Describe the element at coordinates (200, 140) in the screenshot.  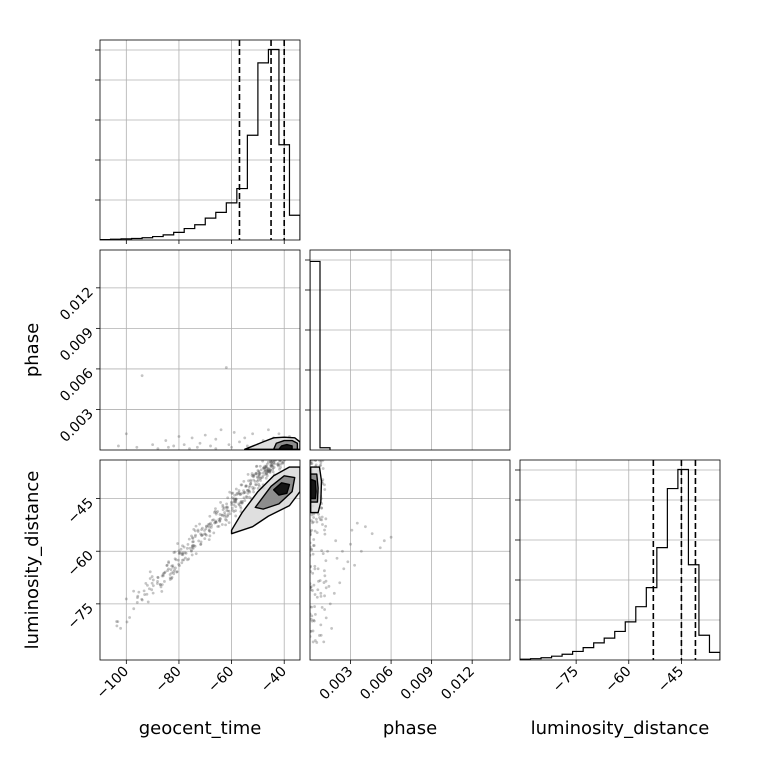
I see `panel-geocent-time-hist-marks` at that location.